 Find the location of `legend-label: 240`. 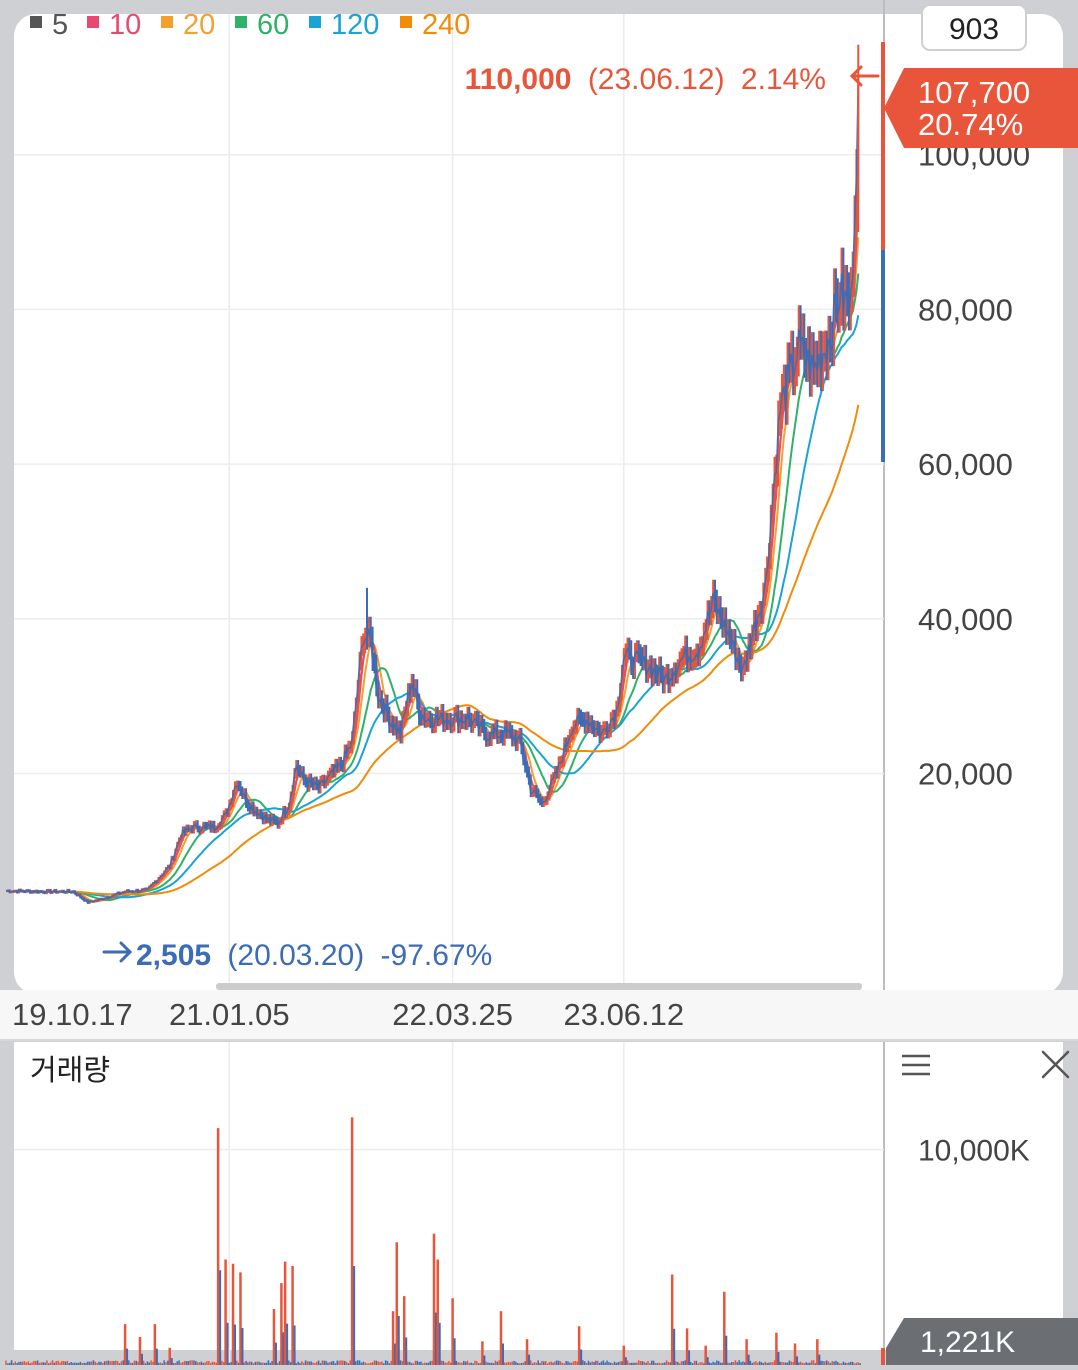

legend-label: 240 is located at coordinates (446, 25).